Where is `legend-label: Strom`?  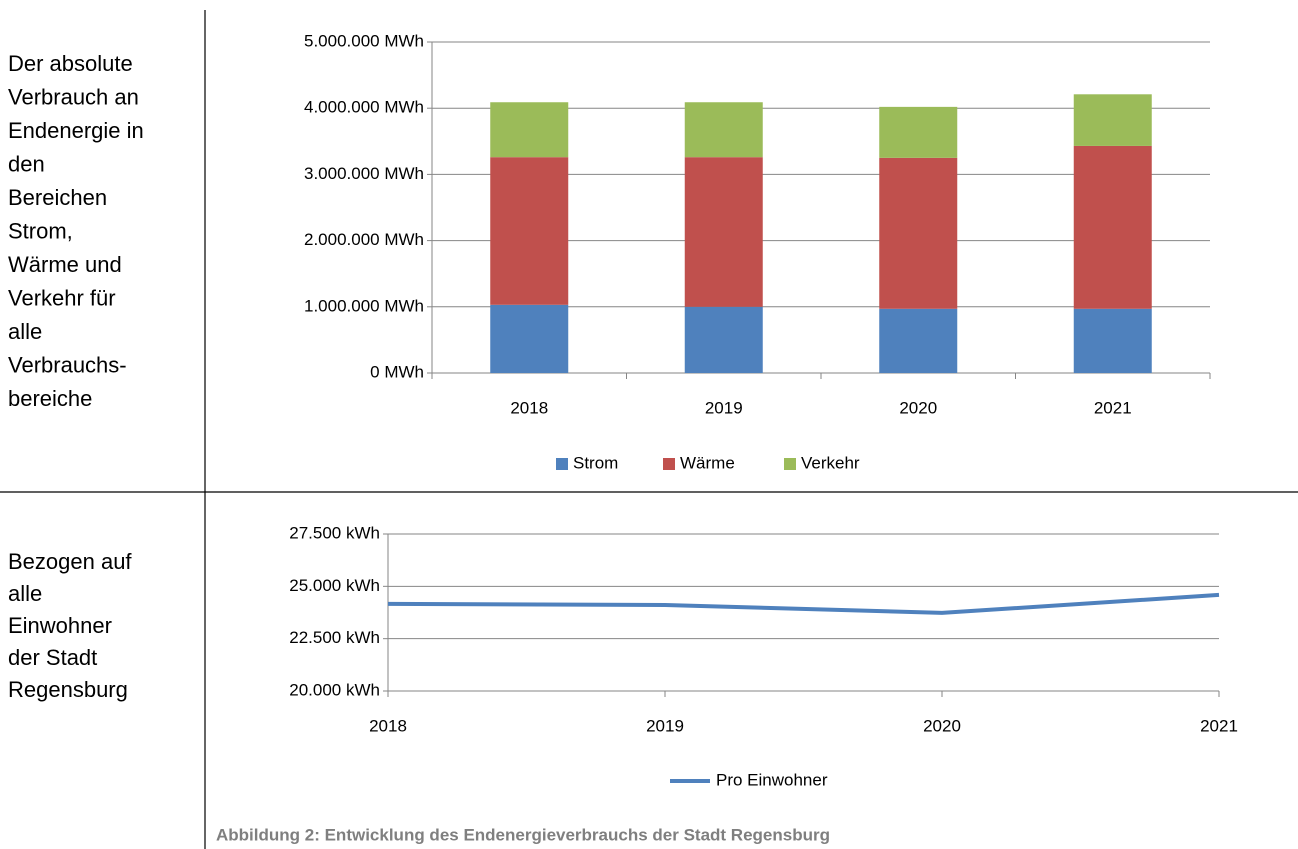 legend-label: Strom is located at coordinates (595, 462).